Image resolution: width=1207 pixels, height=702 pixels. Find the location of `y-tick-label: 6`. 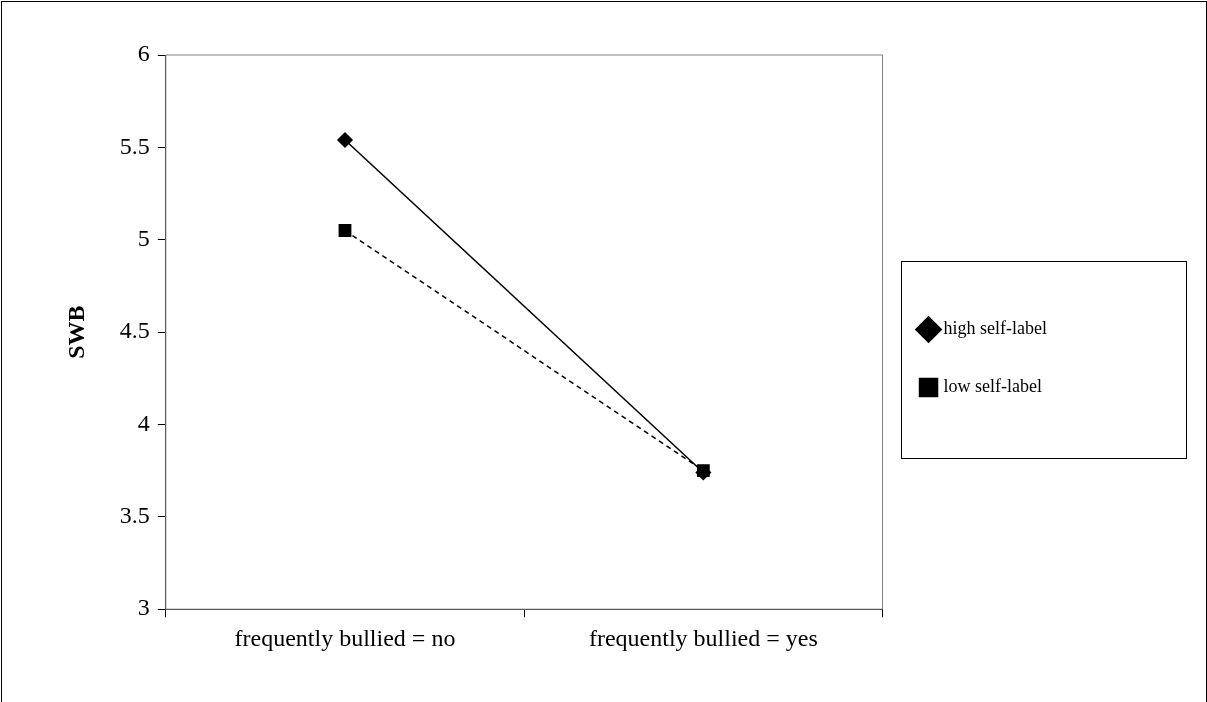

y-tick-label: 6 is located at coordinates (143, 53).